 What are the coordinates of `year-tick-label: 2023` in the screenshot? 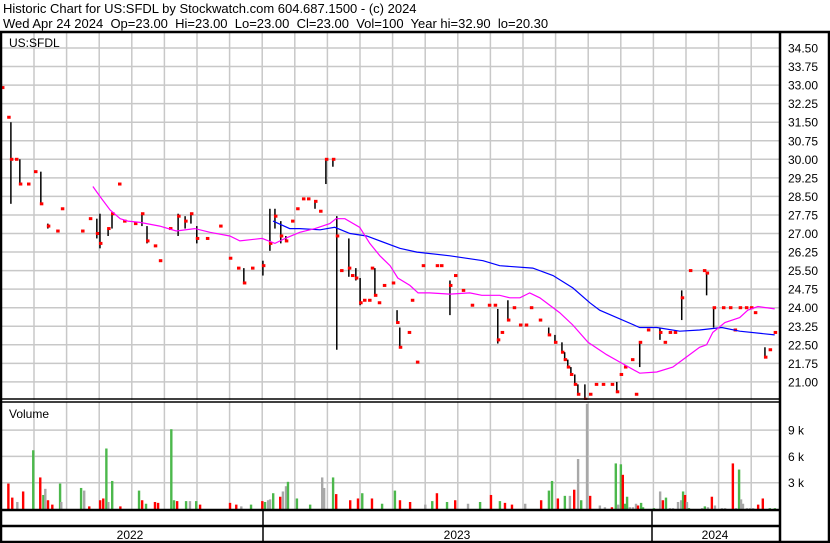 It's located at (457, 535).